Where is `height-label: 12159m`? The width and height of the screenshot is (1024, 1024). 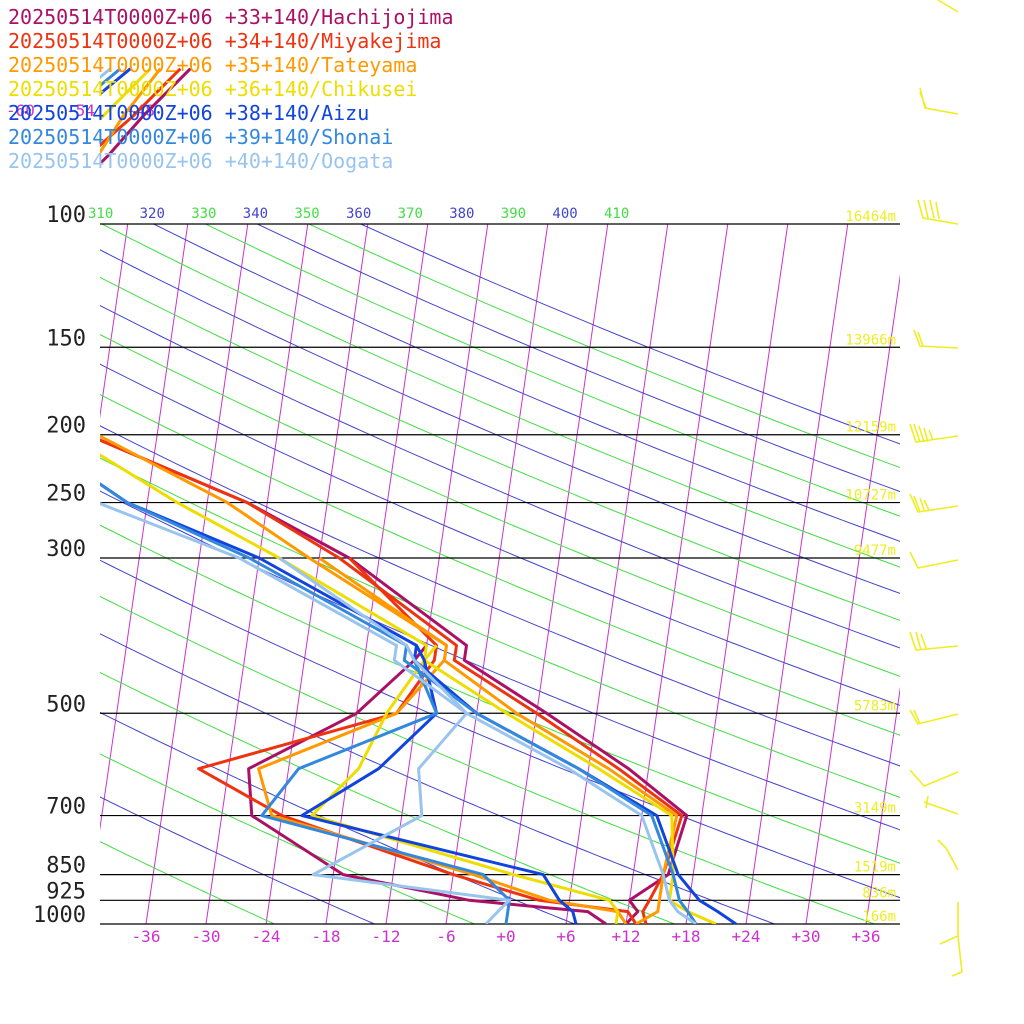
height-label: 12159m is located at coordinates (870, 428).